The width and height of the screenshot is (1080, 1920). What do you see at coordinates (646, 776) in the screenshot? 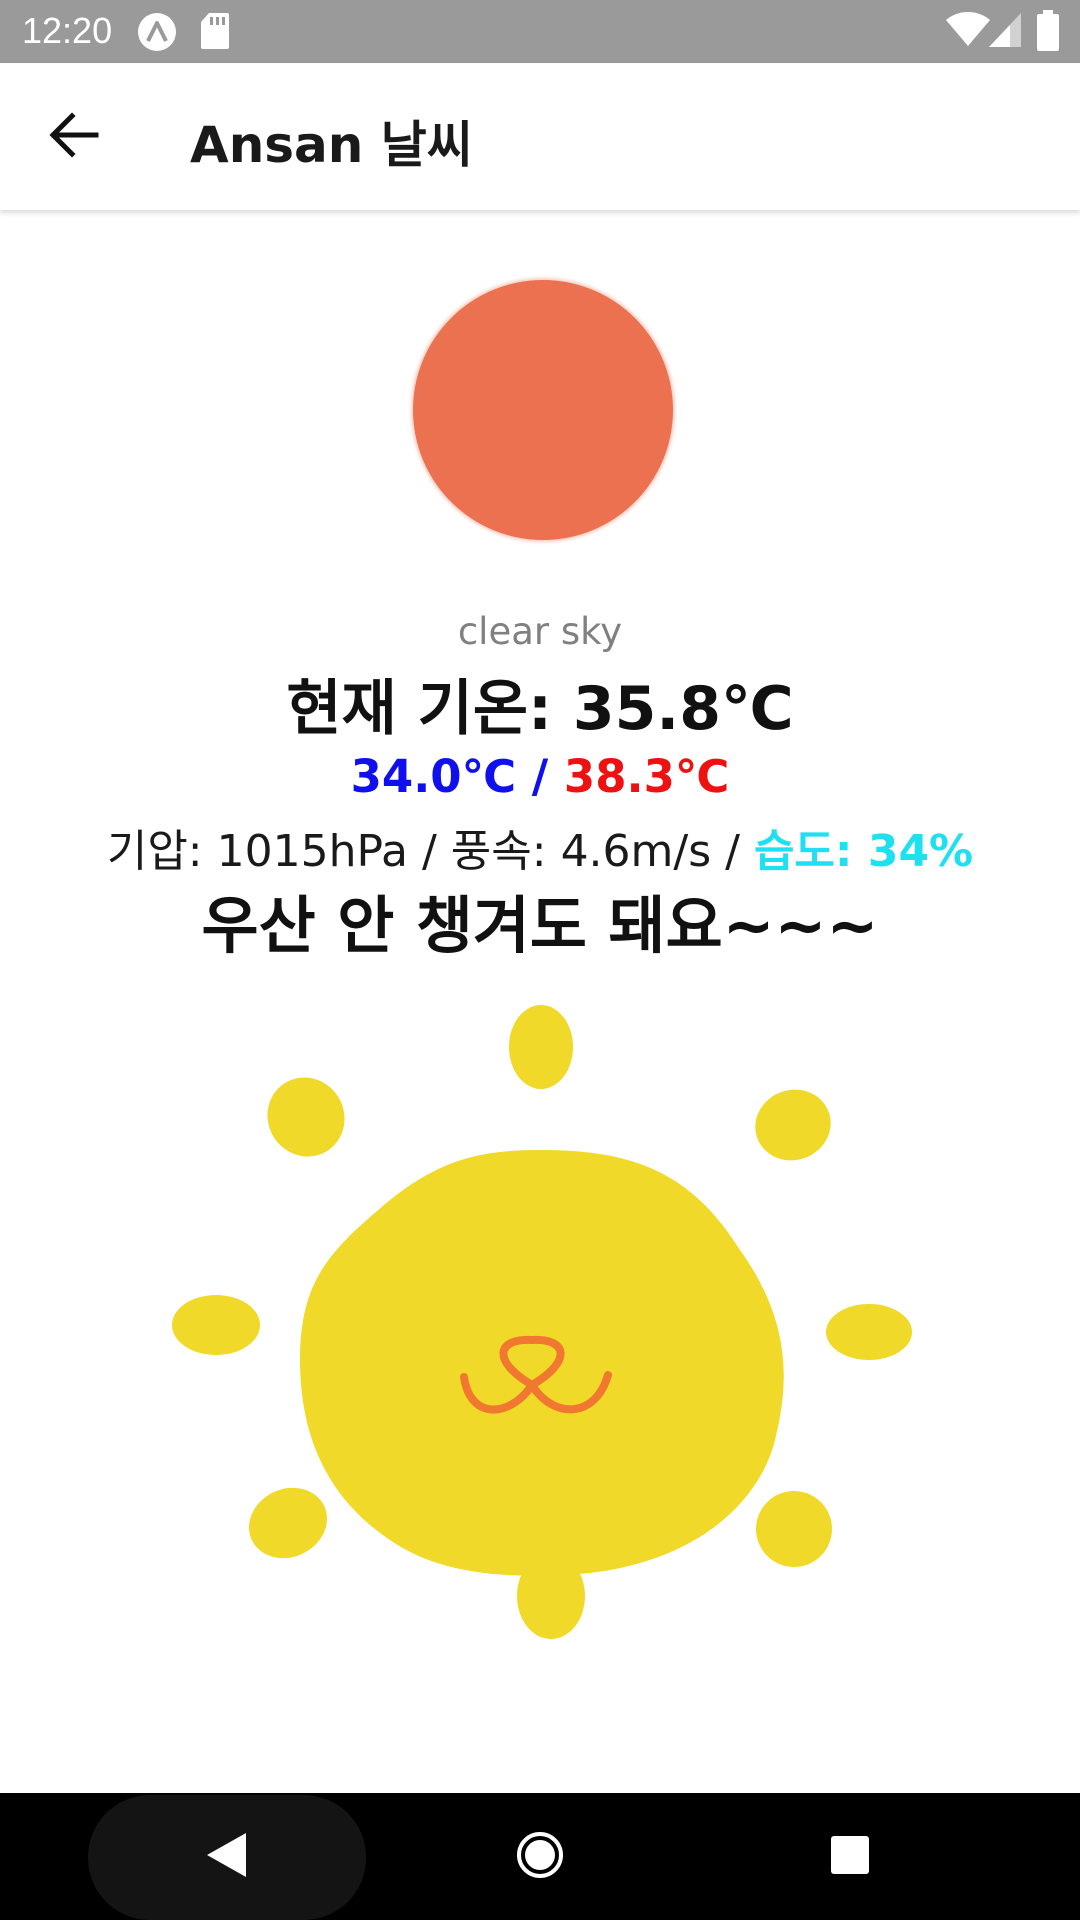
I see `max-temperature: 38.3℃` at bounding box center [646, 776].